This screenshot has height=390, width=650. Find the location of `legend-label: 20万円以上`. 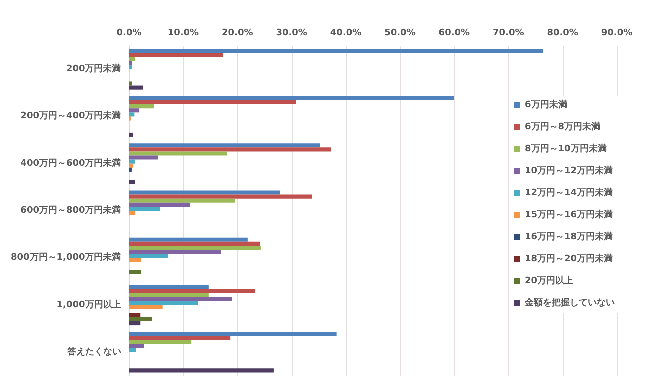

legend-label: 20万円以上 is located at coordinates (549, 281).